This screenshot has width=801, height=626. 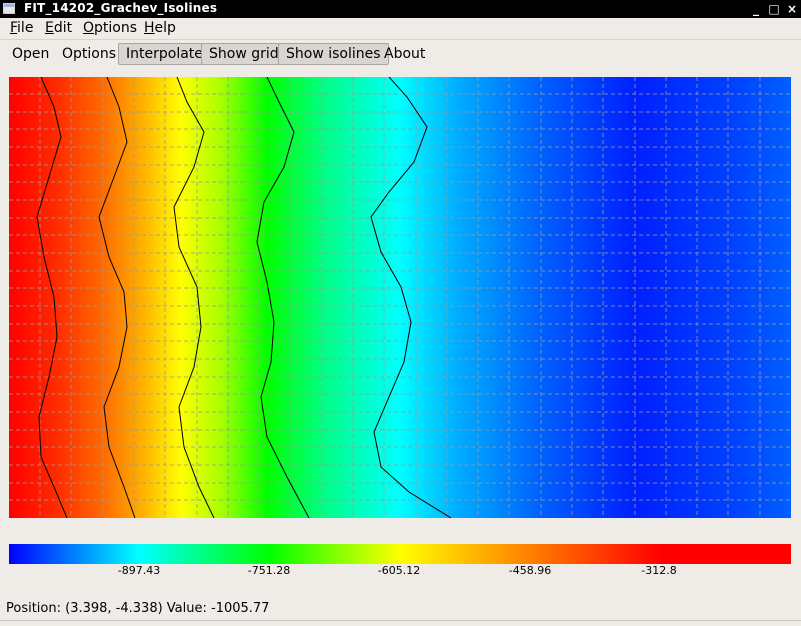 What do you see at coordinates (756, 9) in the screenshot?
I see `minimize-icon: _` at bounding box center [756, 9].